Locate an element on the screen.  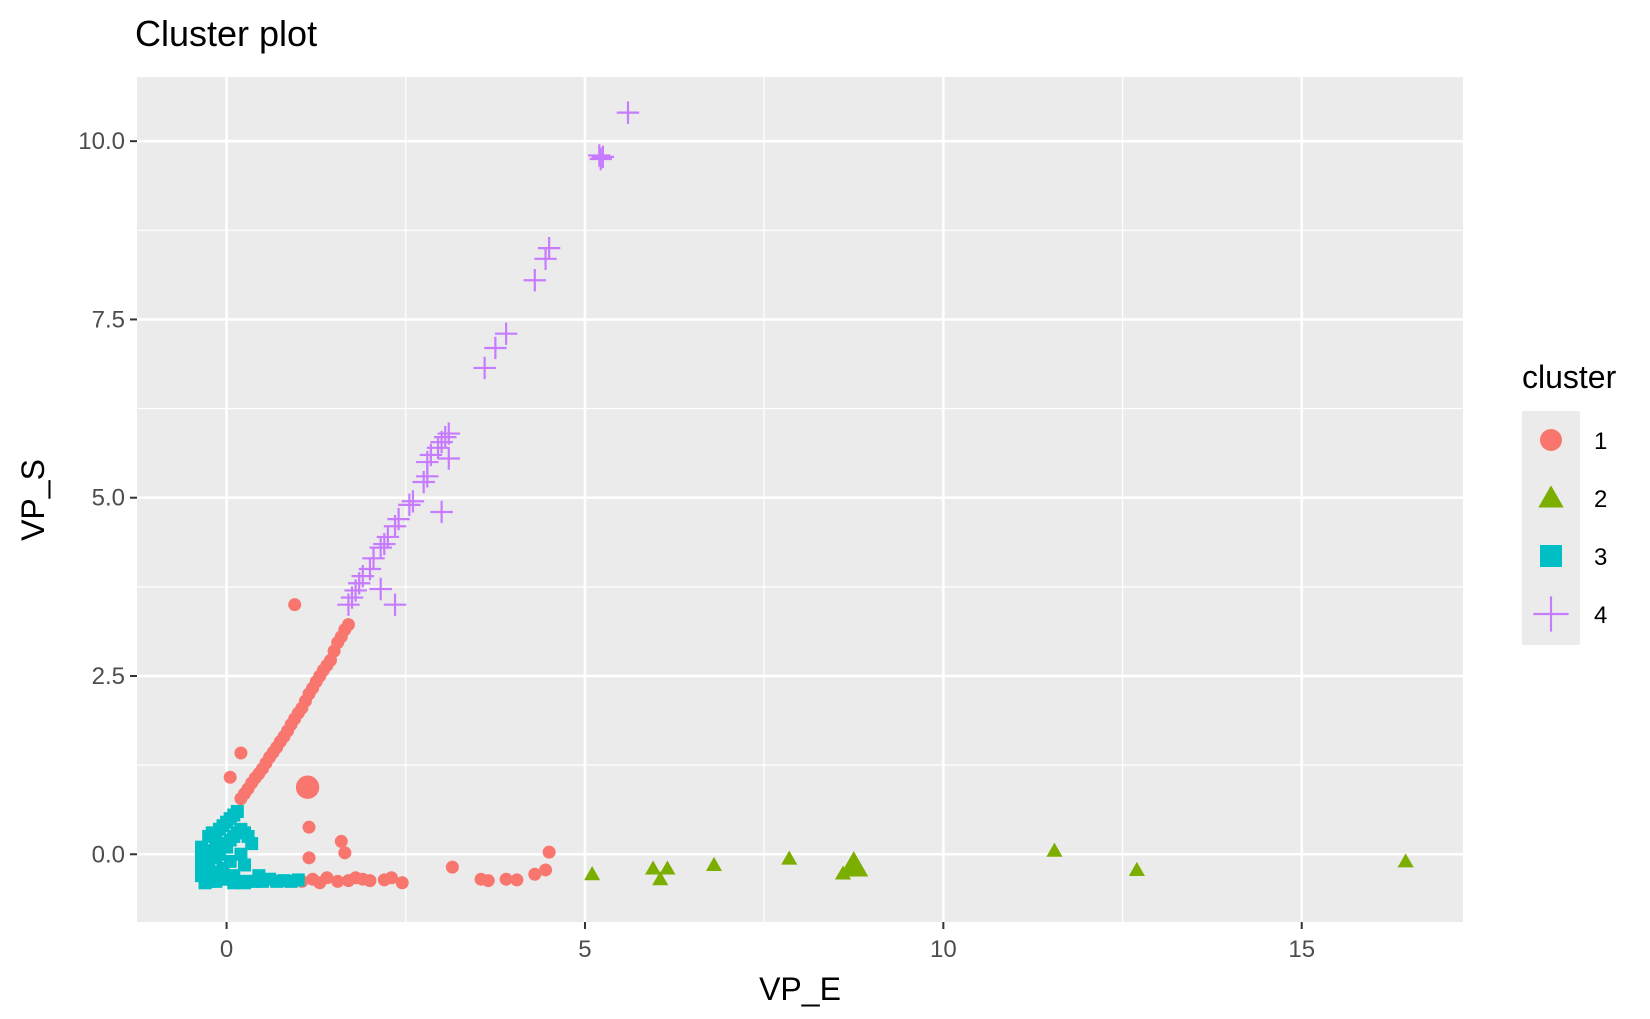
legend-label: 1 is located at coordinates (1600, 441).